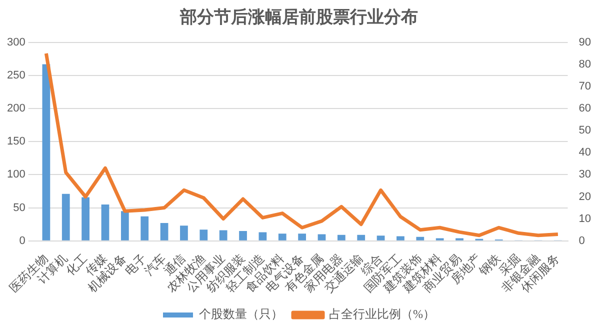  What do you see at coordinates (16, 76) in the screenshot?
I see `y-tick-label: 250` at bounding box center [16, 76].